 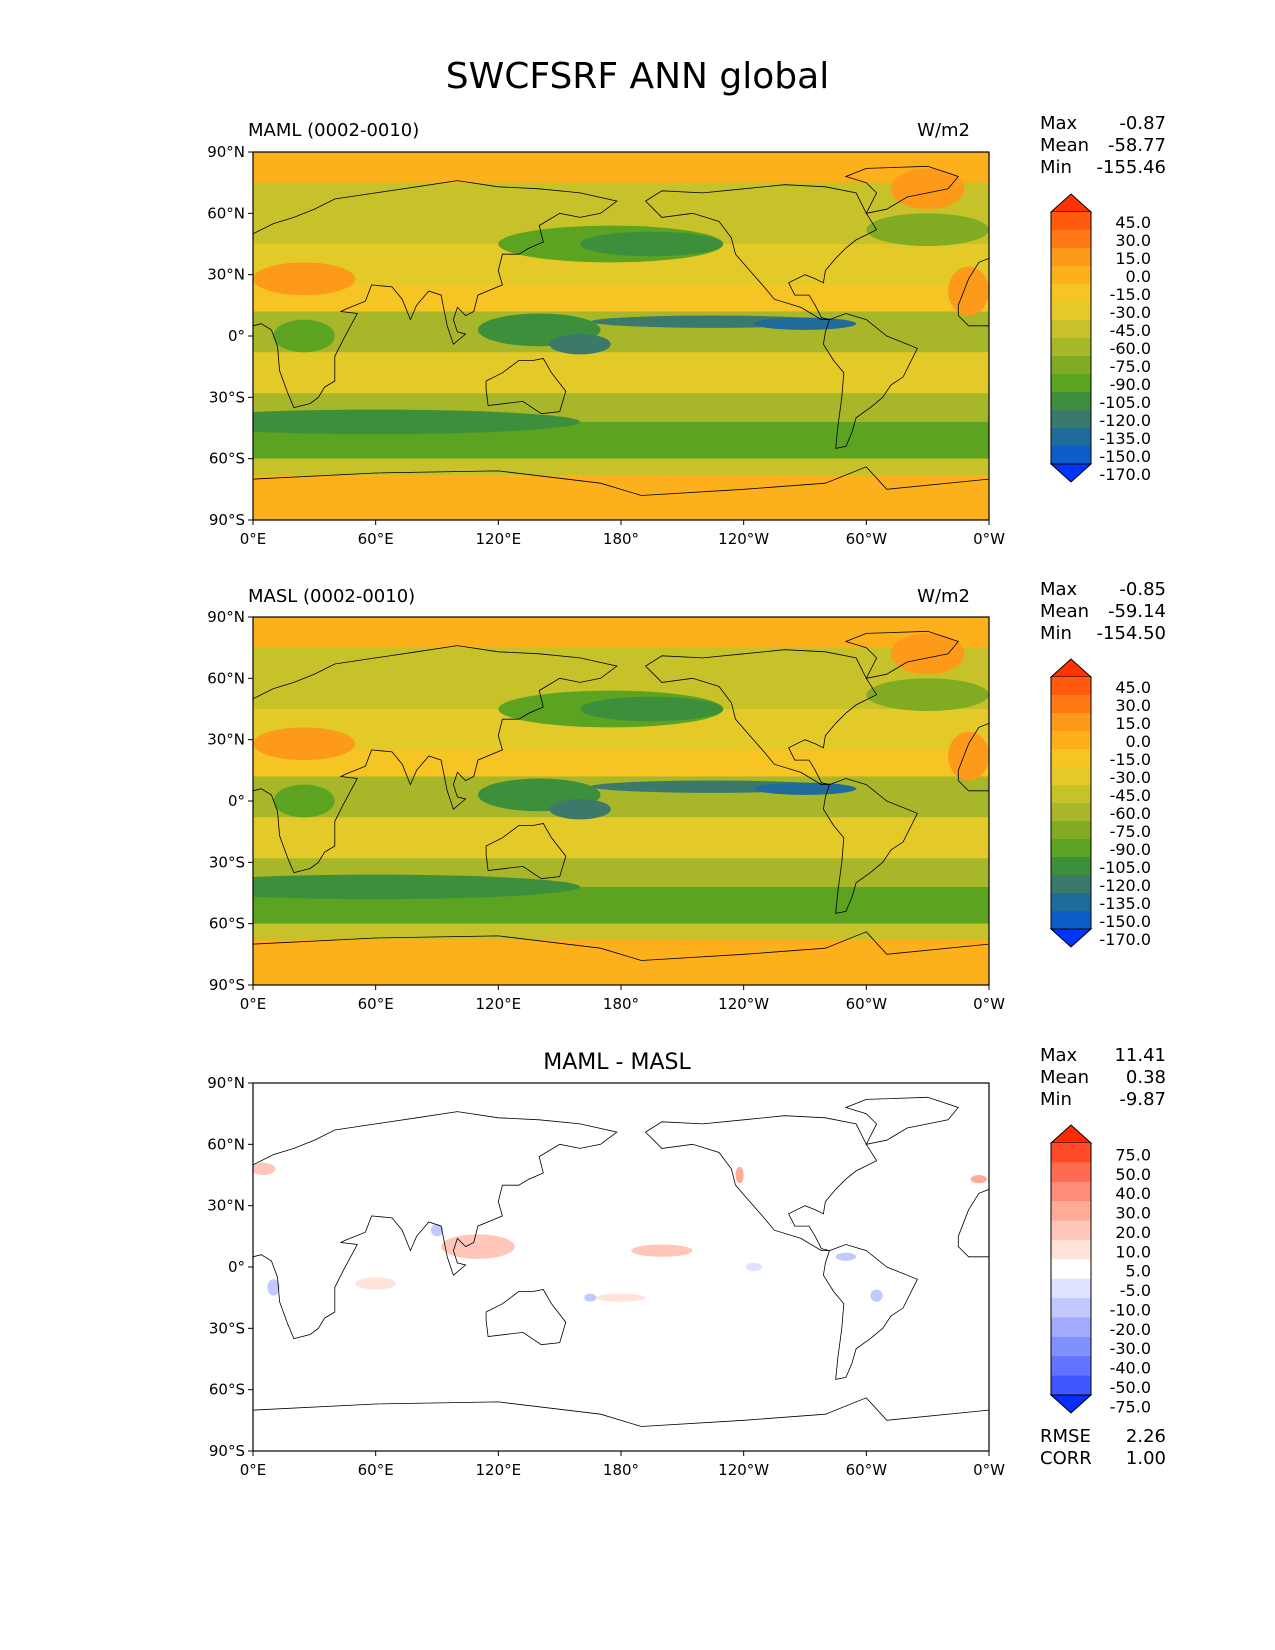 I want to click on colorbar-label: -135.0, so click(x=1125, y=438).